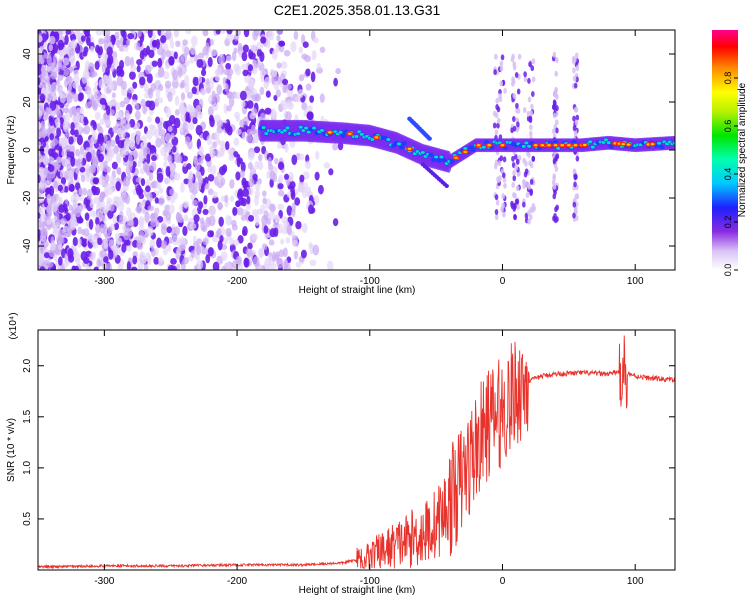  Describe the element at coordinates (27, 245) in the screenshot. I see `spectrogram-ytick-label: -40` at that location.